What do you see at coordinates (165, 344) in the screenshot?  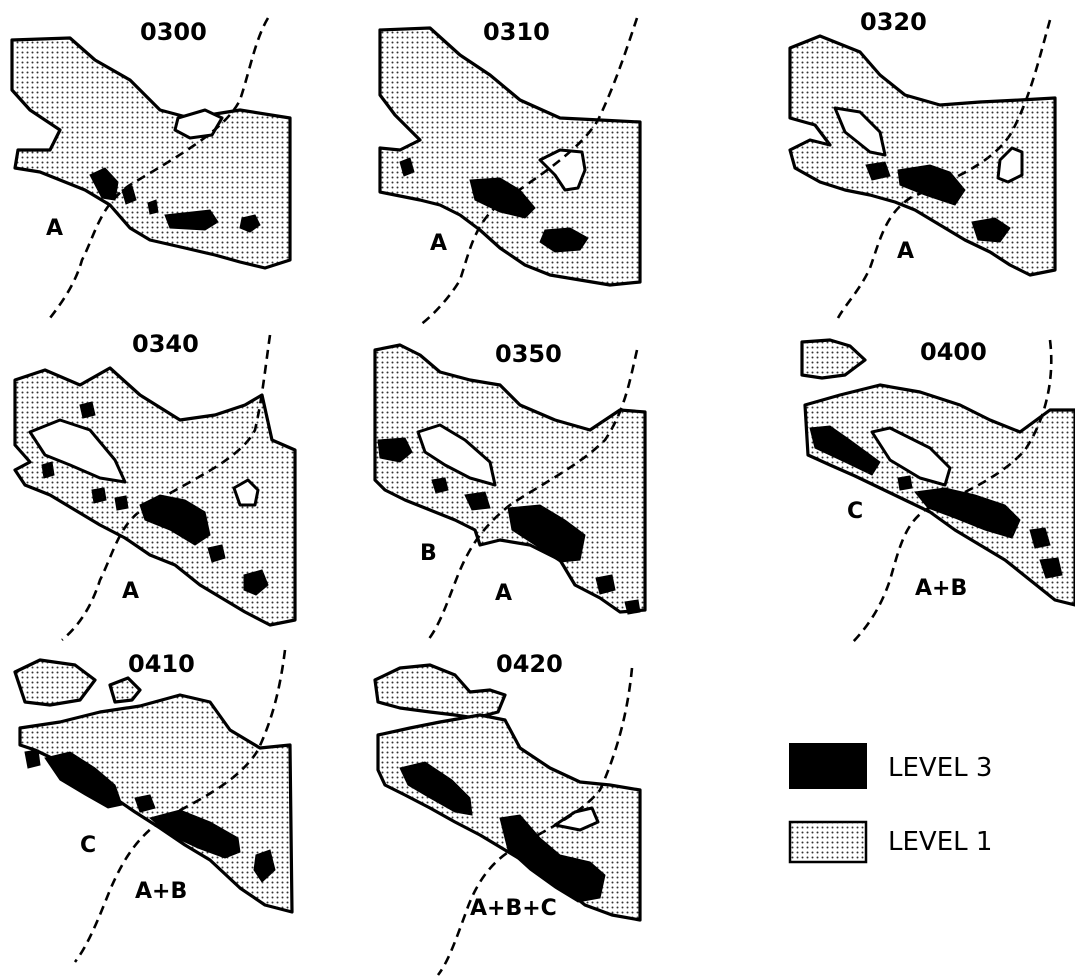 I see `panel-time-label: 0340` at bounding box center [165, 344].